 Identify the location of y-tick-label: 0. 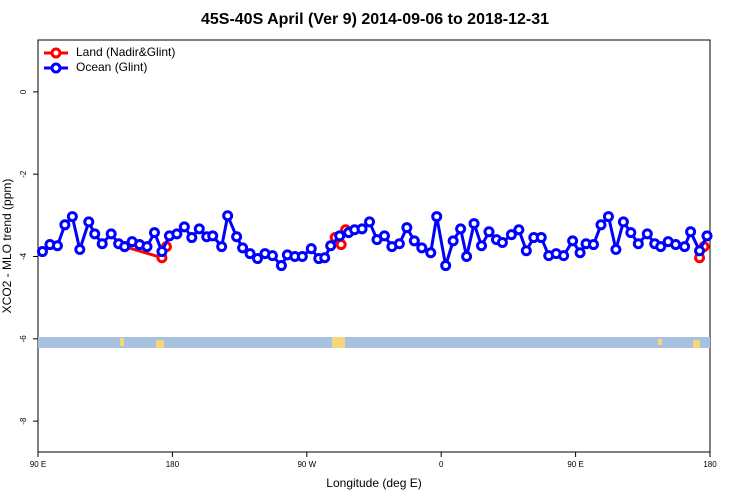
(23, 91).